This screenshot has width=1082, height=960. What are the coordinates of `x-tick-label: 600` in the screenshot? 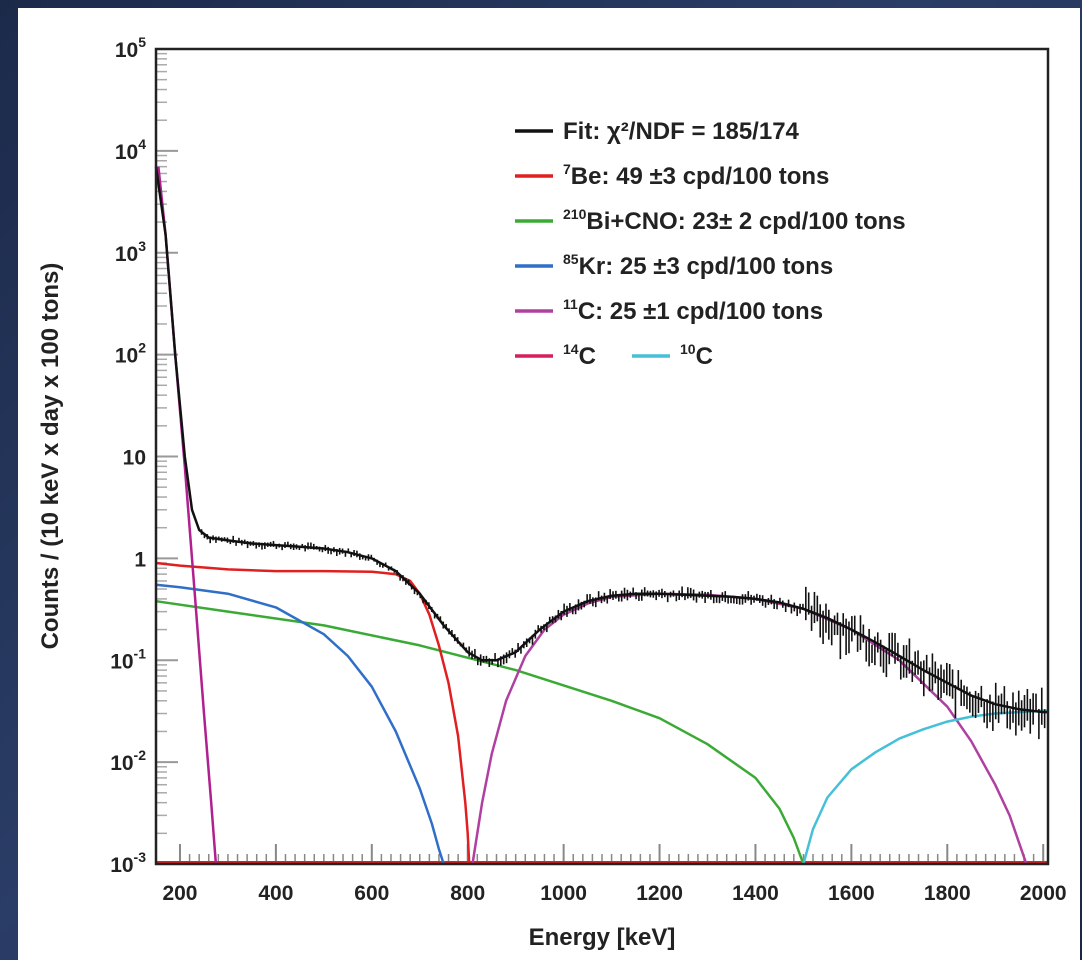 It's located at (371, 893).